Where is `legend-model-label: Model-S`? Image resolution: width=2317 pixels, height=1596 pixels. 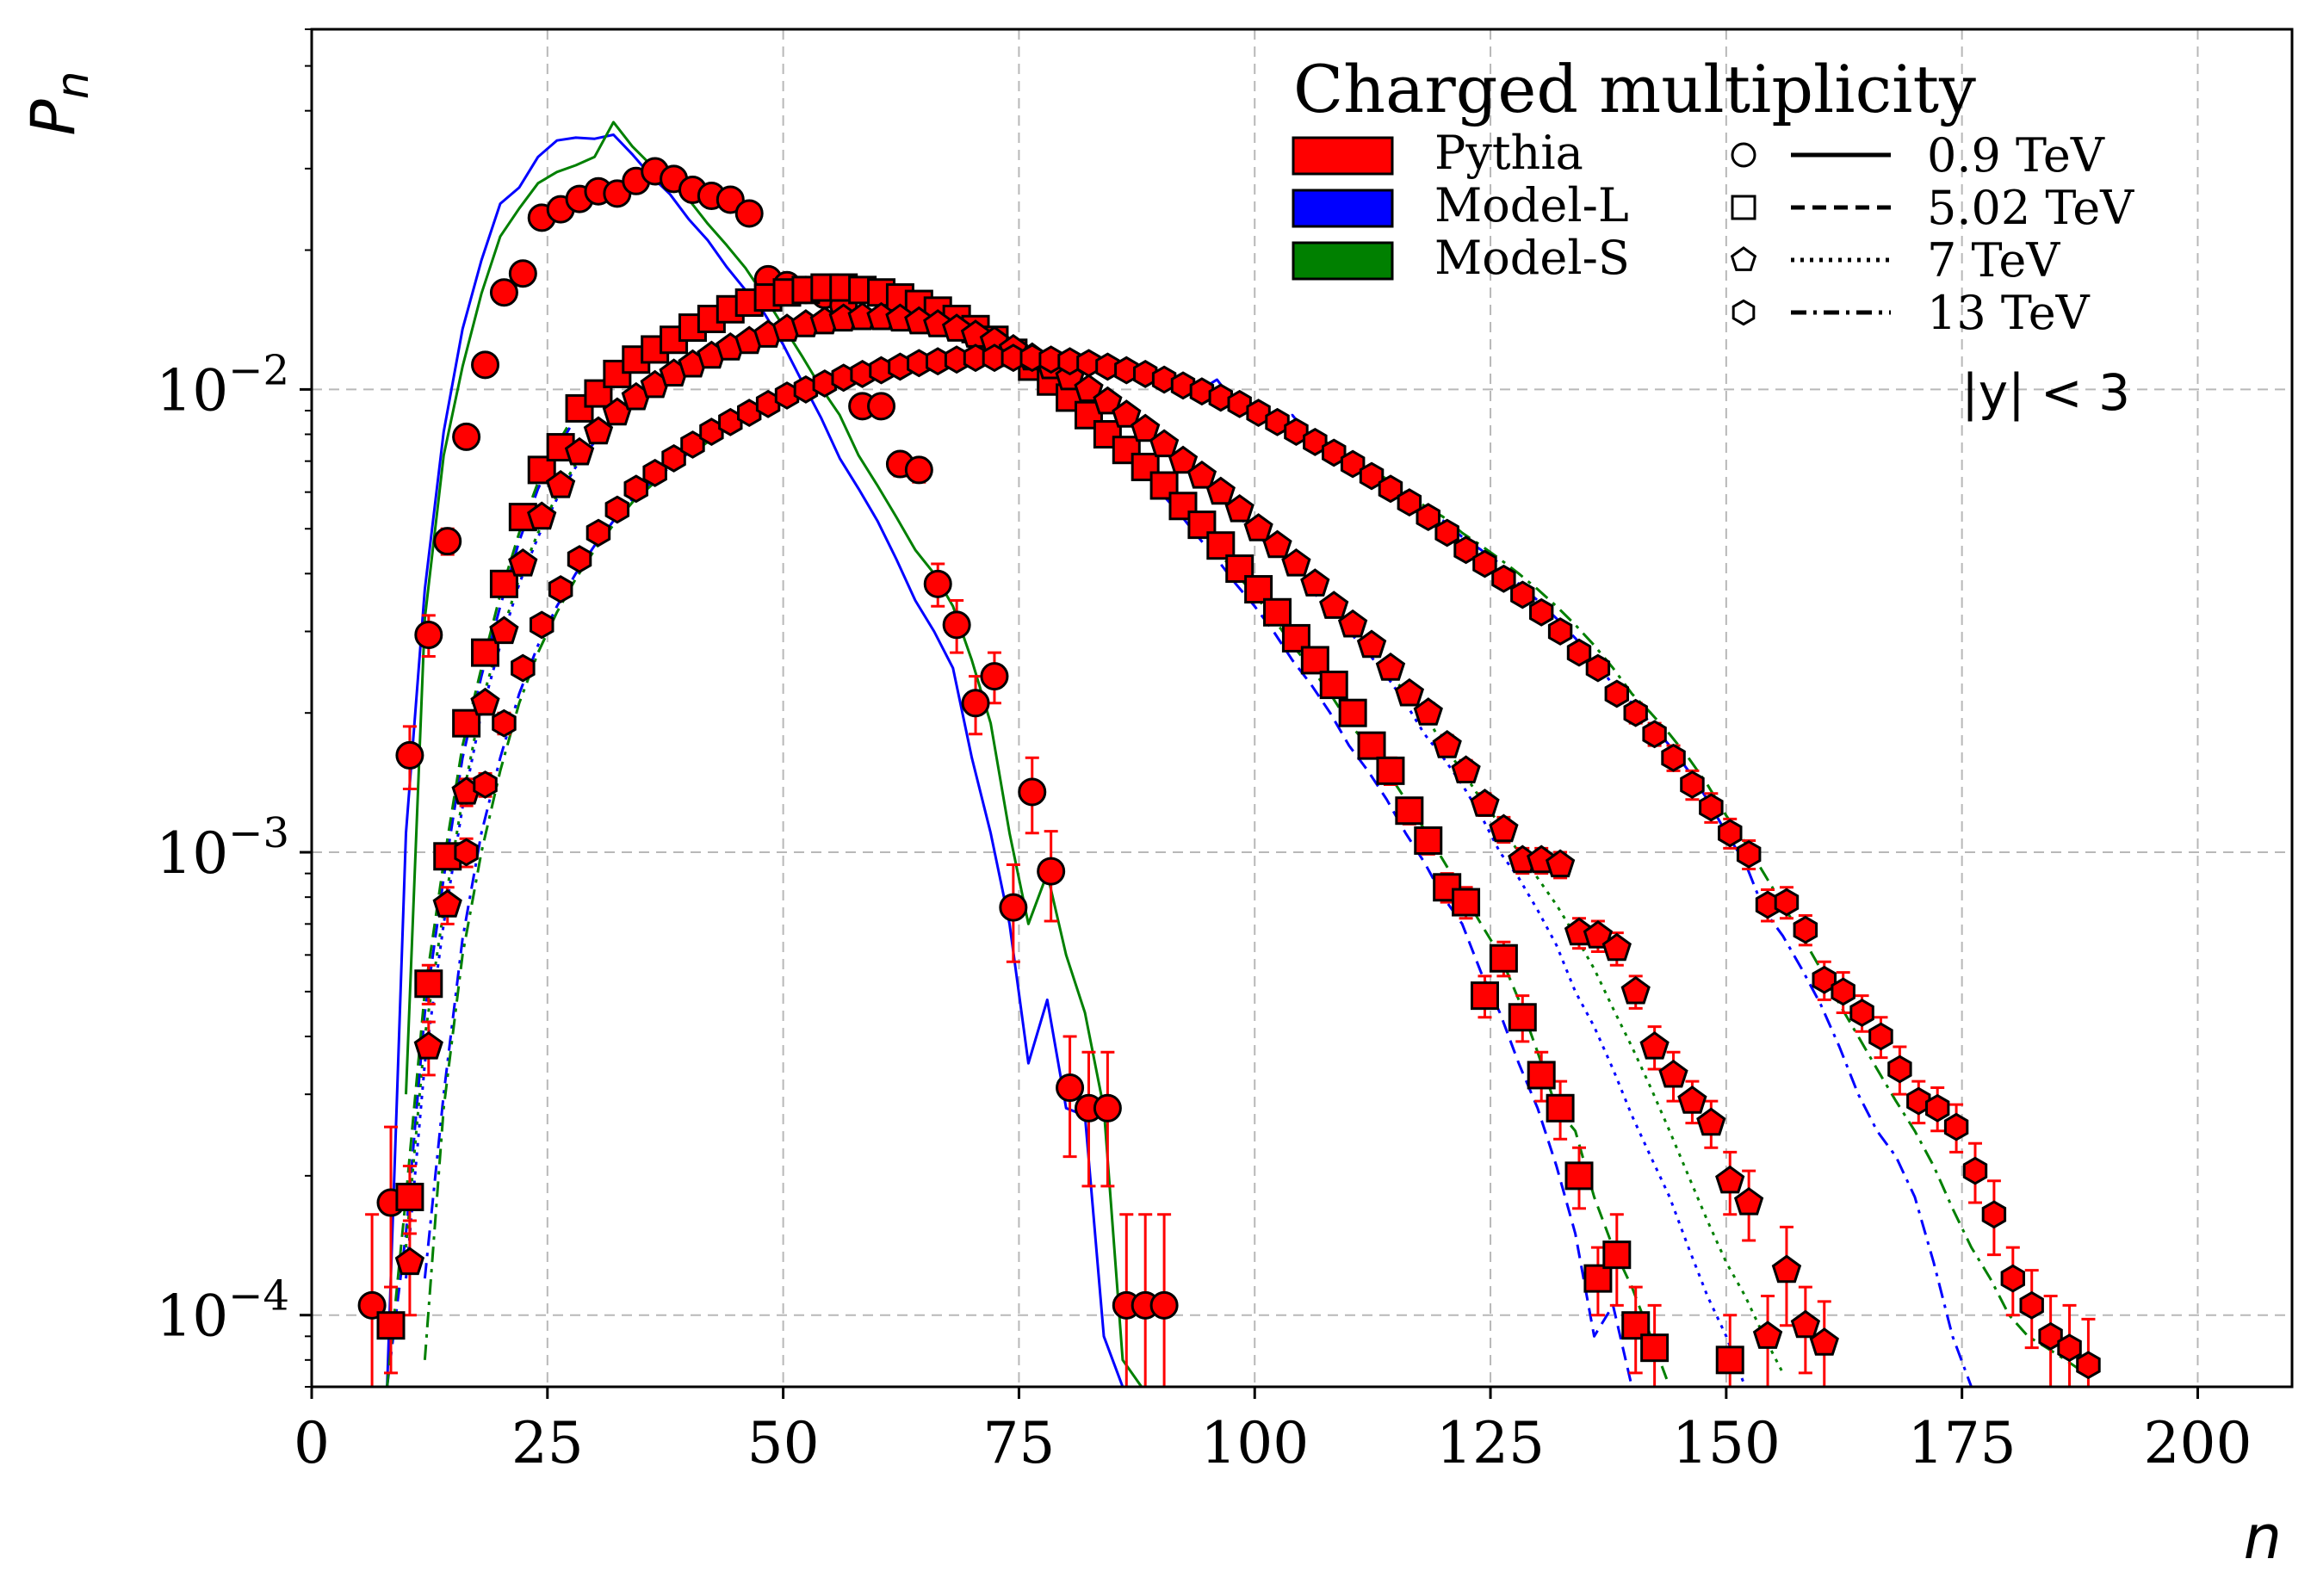
legend-model-label: Model-S is located at coordinates (1532, 258).